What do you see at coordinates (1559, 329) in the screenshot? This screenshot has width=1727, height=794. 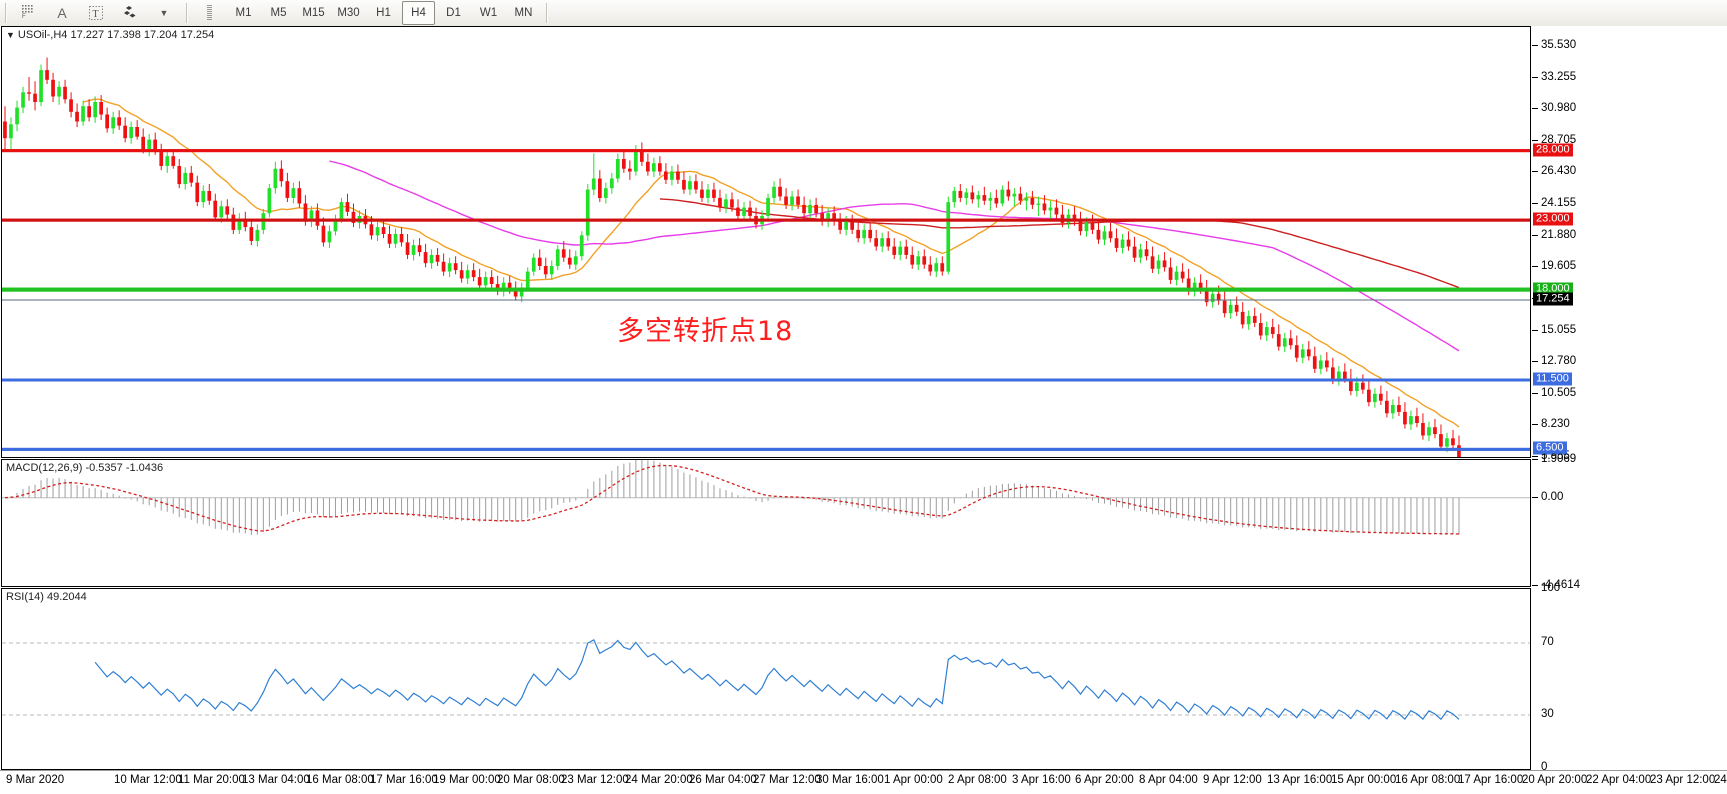 I see `price-tick-label: 15.055` at bounding box center [1559, 329].